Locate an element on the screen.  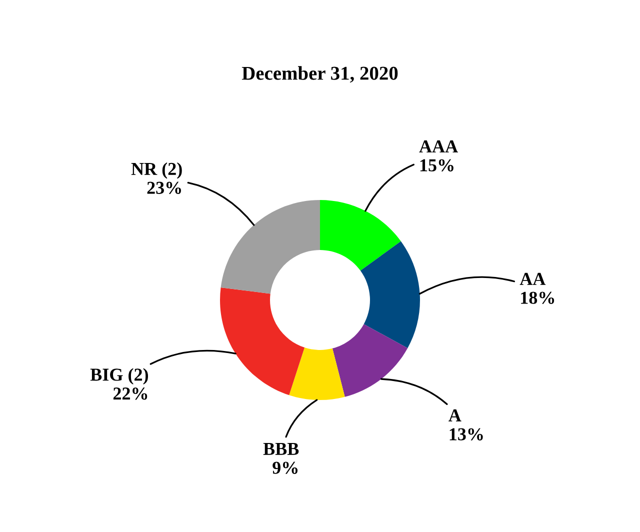
chart-title: December 31, 2020 is located at coordinates (320, 74).